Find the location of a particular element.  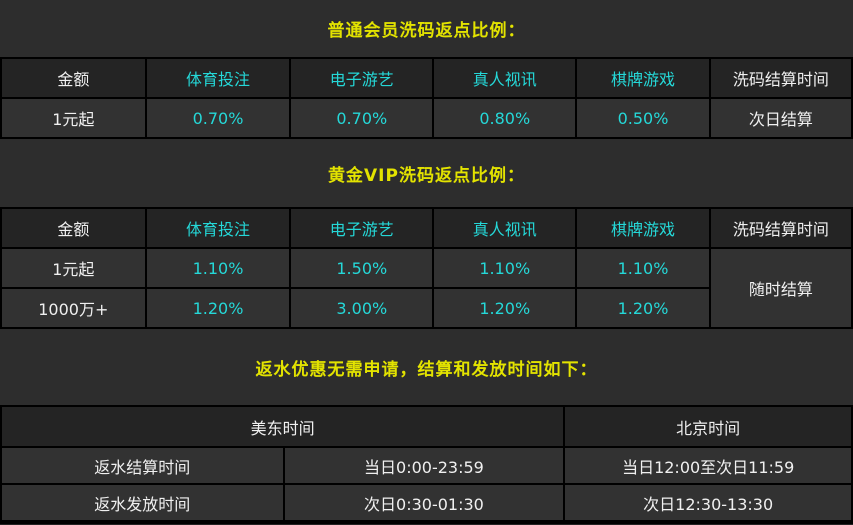

rate-cell: 0.80% is located at coordinates (505, 118).